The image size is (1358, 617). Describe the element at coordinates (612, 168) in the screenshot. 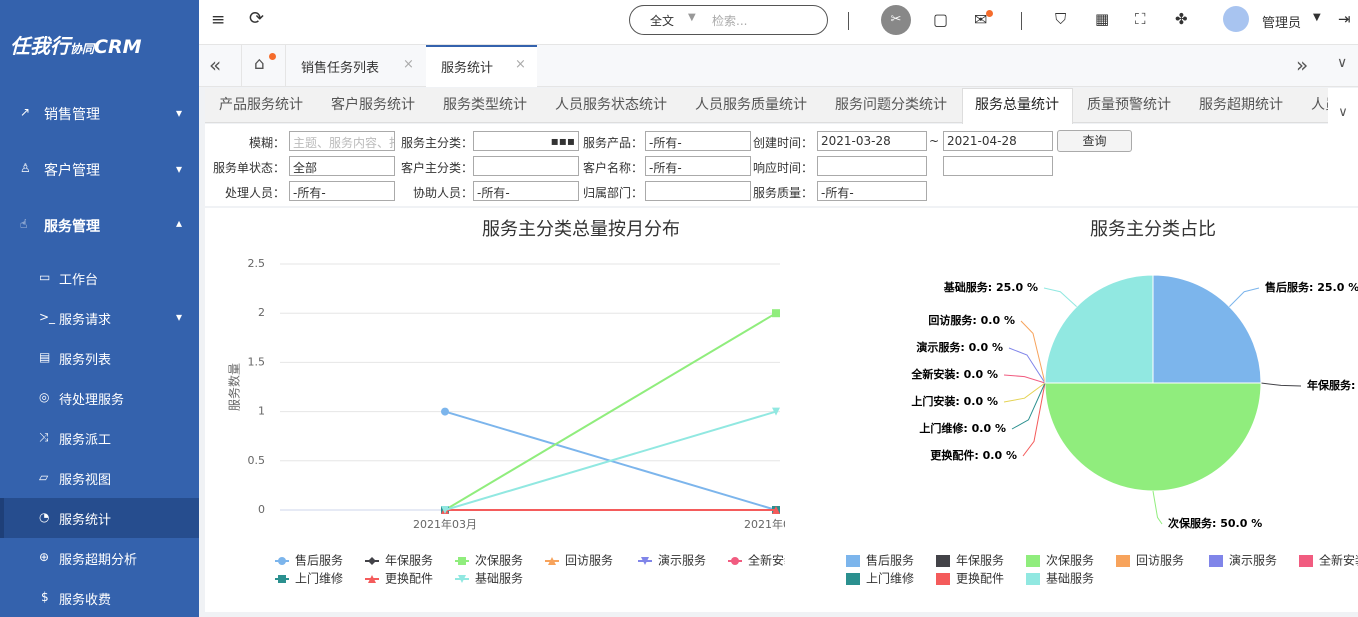

I see `label: 客户名称：` at that location.